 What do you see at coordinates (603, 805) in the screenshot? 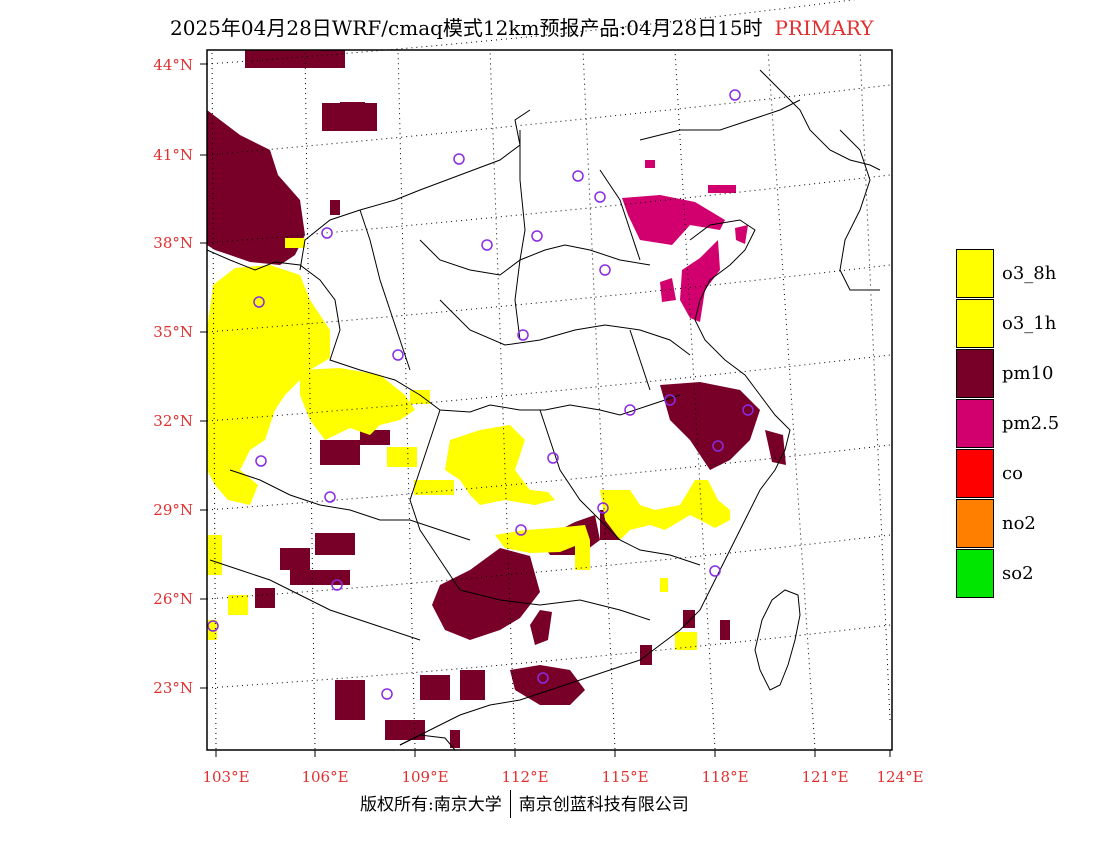
I see `copyright-company: 南京创蓝科技有限公司` at bounding box center [603, 805].